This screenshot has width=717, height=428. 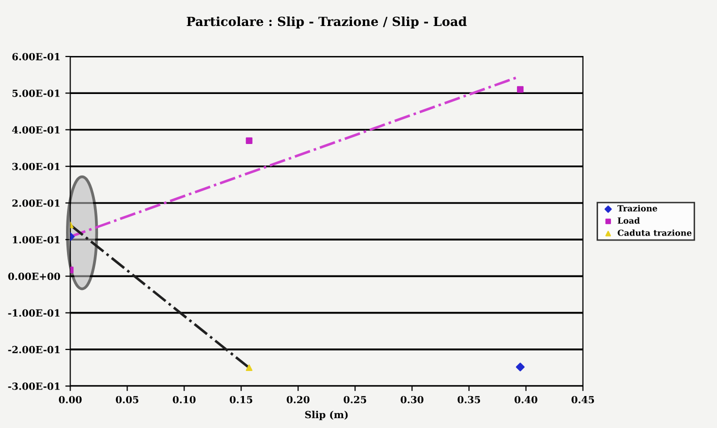 What do you see at coordinates (326, 22) in the screenshot?
I see `chart-title: Particolare : Slip - Trazione / Slip - Load` at bounding box center [326, 22].